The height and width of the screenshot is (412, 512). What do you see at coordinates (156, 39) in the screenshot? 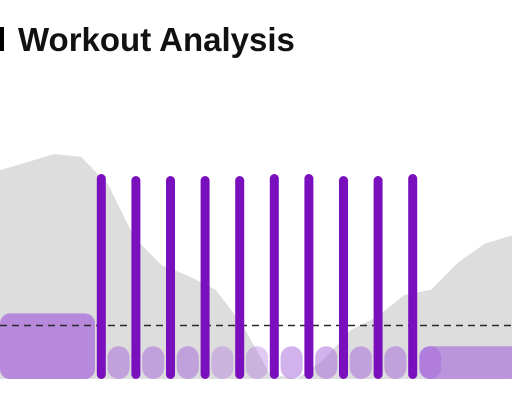
I see `page-title: Workout Analysis` at bounding box center [156, 39].